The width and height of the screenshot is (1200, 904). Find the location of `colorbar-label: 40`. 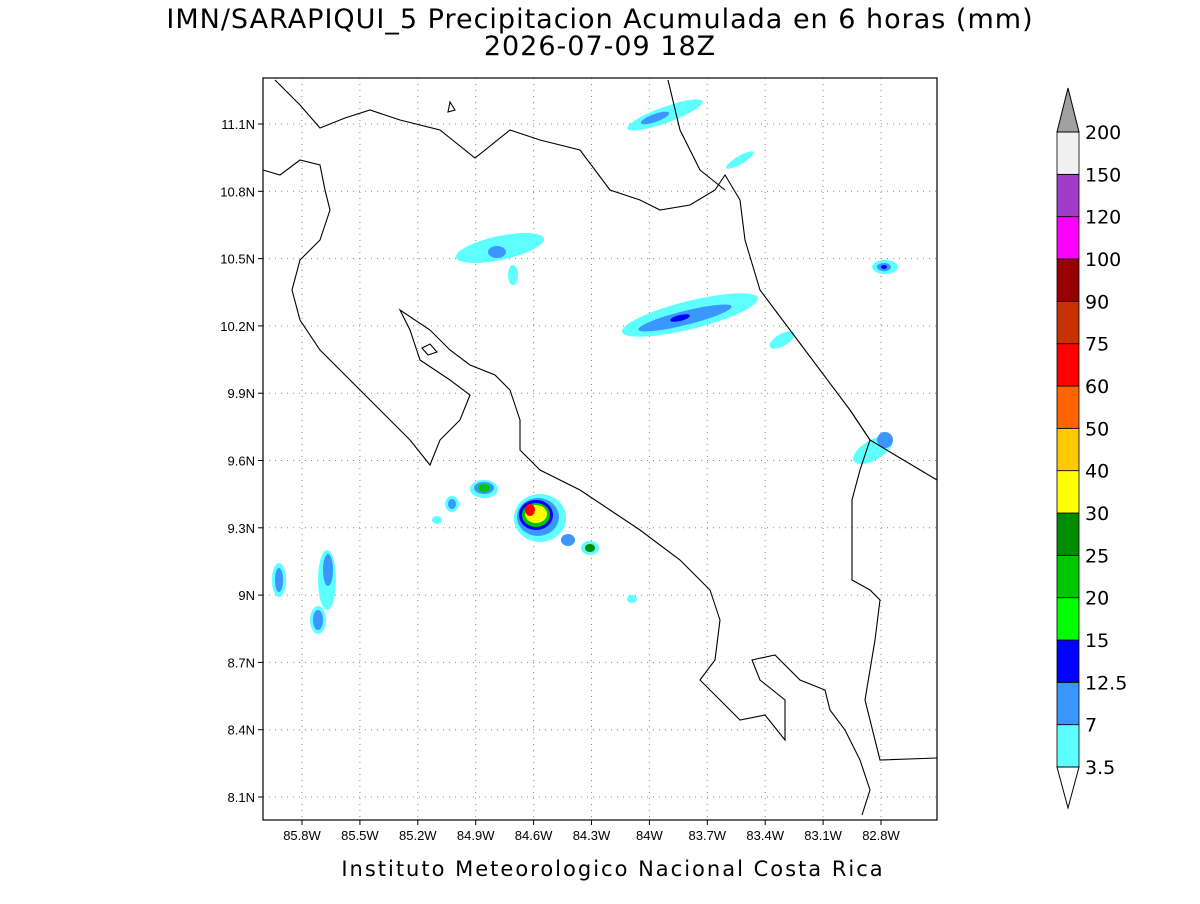

colorbar-label: 40 is located at coordinates (1097, 472).